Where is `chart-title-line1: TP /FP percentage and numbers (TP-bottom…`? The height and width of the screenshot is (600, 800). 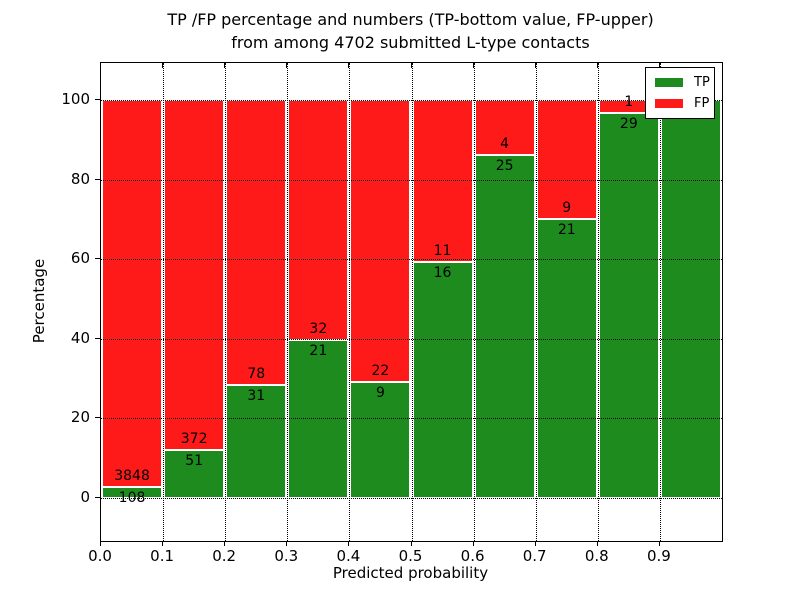
chart-title-line1: TP /FP percentage and numbers (TP-bottom… is located at coordinates (410, 19).